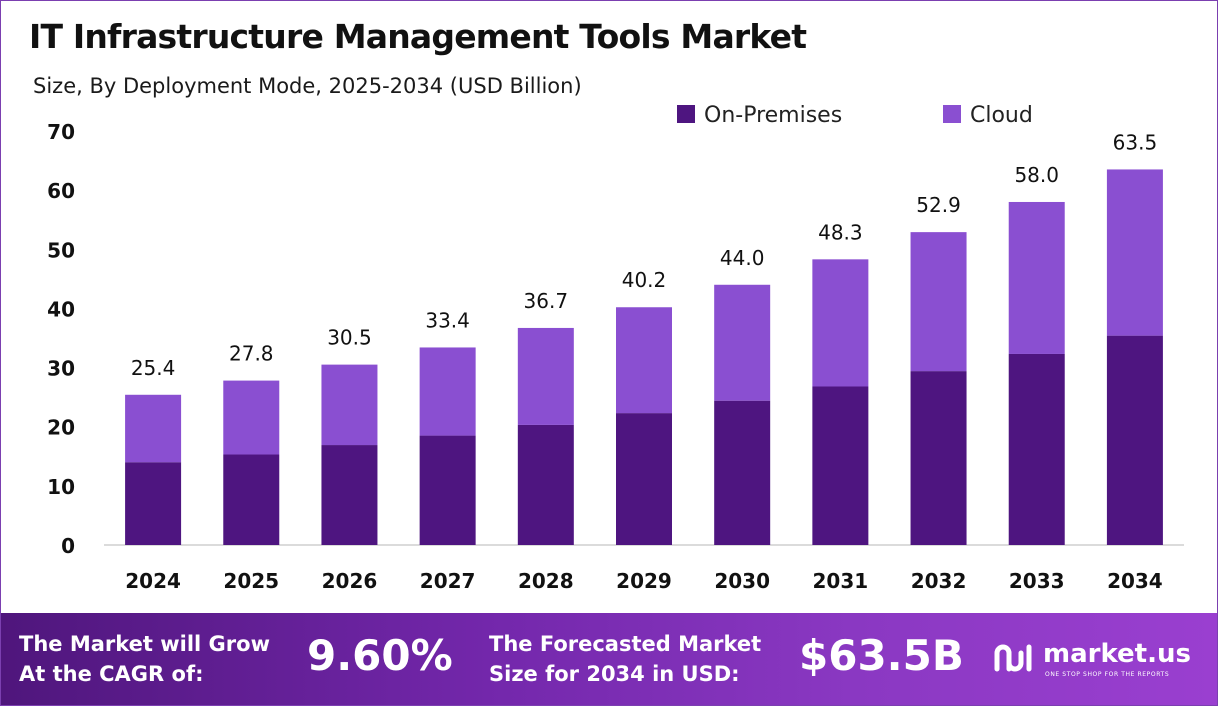  Describe the element at coordinates (1134, 440) in the screenshot. I see `bar-on-premises-2034` at that location.